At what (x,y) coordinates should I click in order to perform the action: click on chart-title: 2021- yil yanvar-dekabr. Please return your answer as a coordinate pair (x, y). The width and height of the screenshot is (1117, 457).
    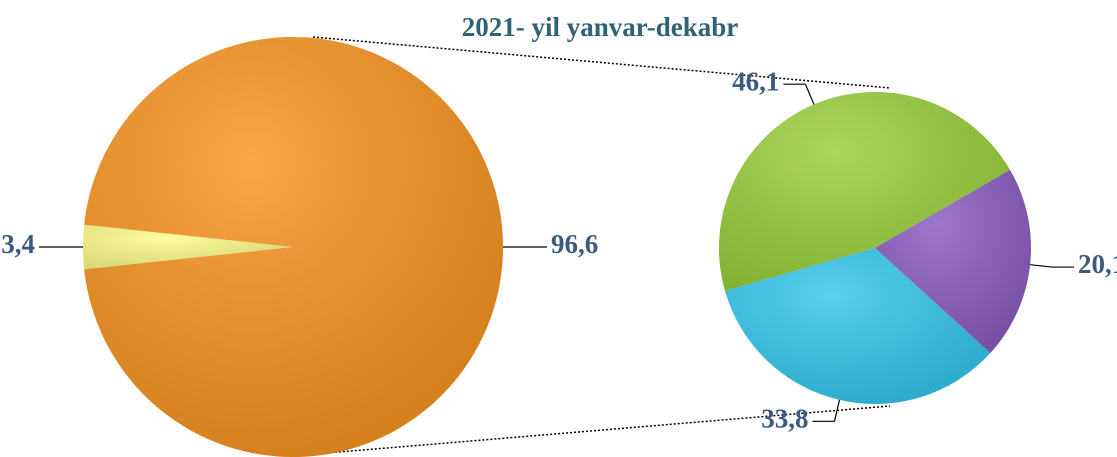
    Looking at the image, I should click on (600, 27).